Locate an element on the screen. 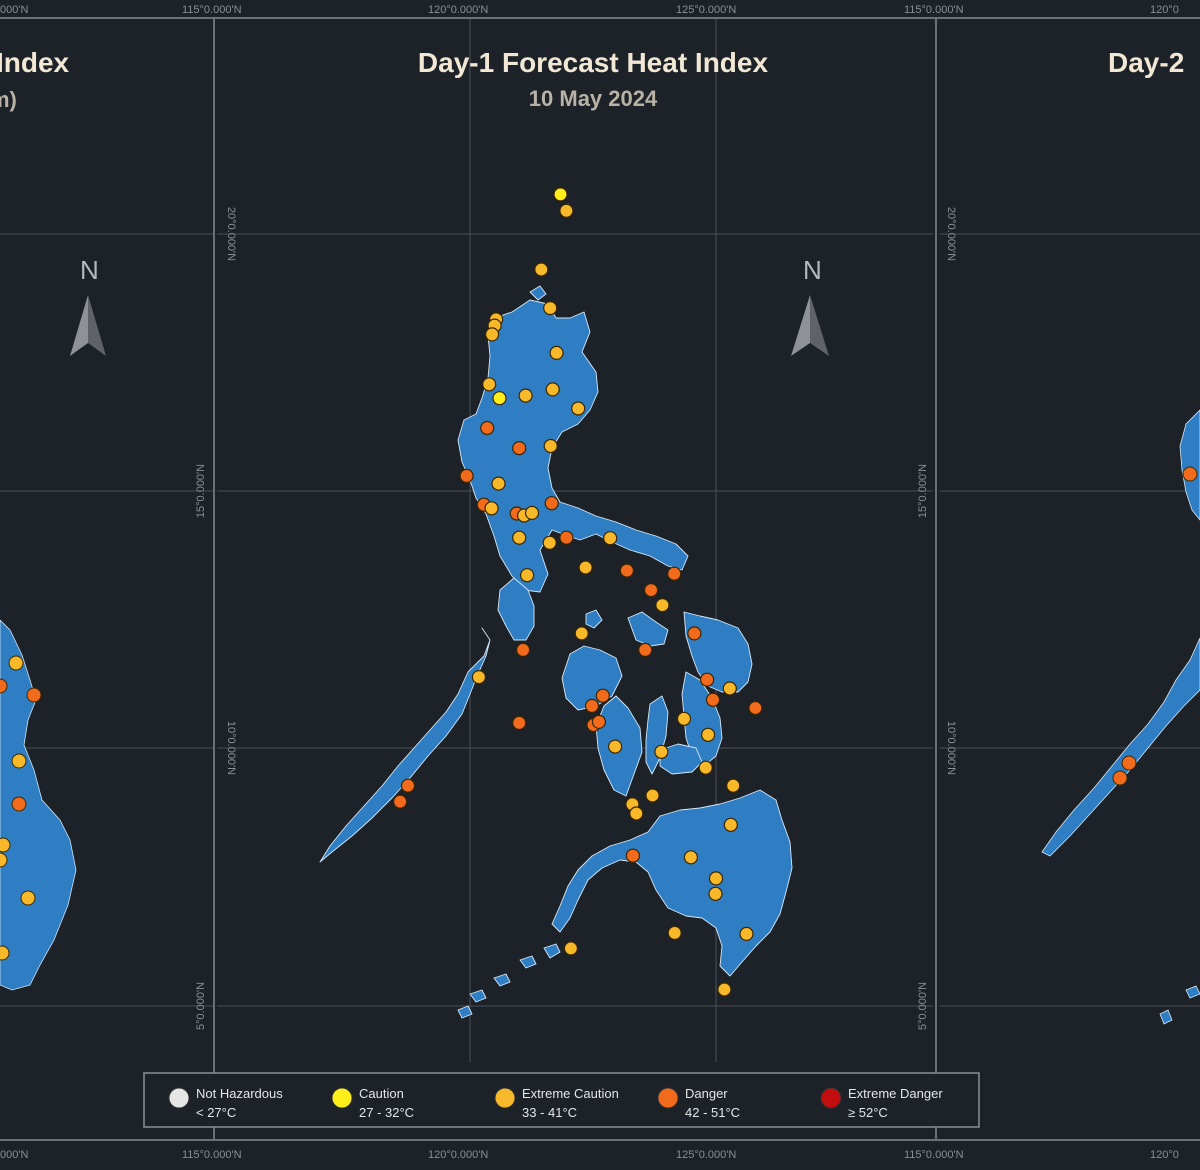 This screenshot has height=1170, width=1200. legend-item-extreme-caution: Extreme Caution 33 - 41°C is located at coordinates (556, 1103).